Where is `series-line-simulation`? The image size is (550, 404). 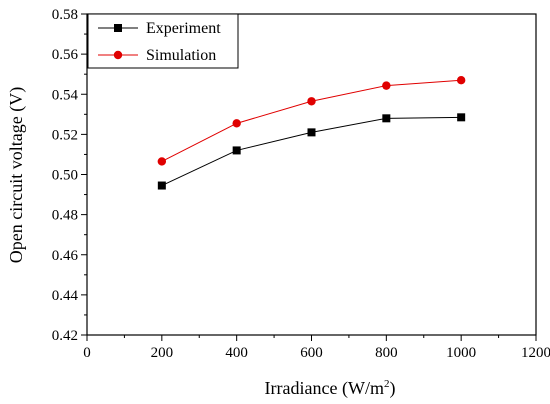
series-line-simulation is located at coordinates (311, 120).